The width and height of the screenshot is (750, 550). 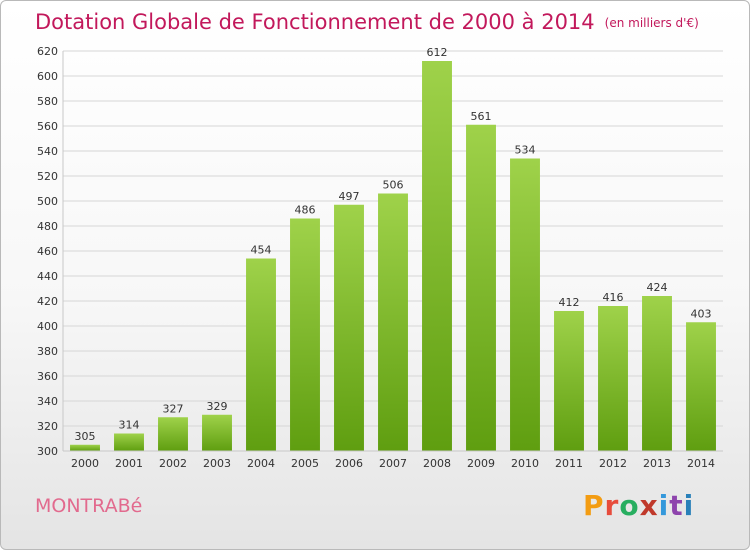 What do you see at coordinates (437, 256) in the screenshot?
I see `bar-2008` at bounding box center [437, 256].